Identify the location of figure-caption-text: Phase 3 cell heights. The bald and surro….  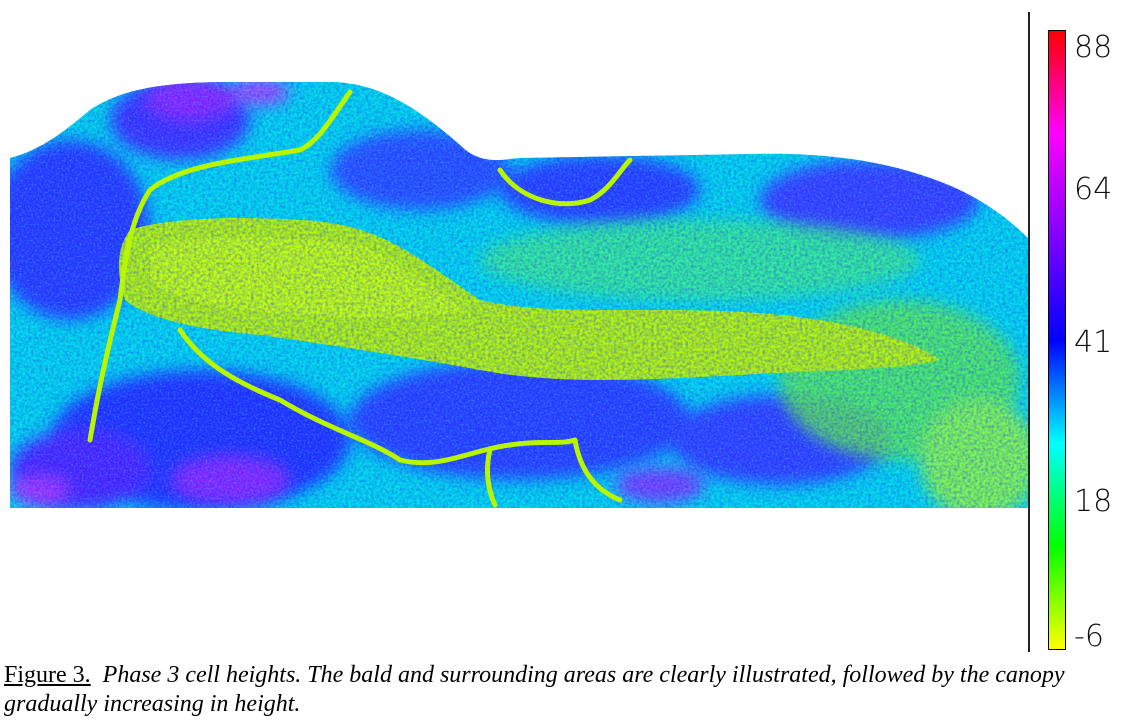
(534, 689).